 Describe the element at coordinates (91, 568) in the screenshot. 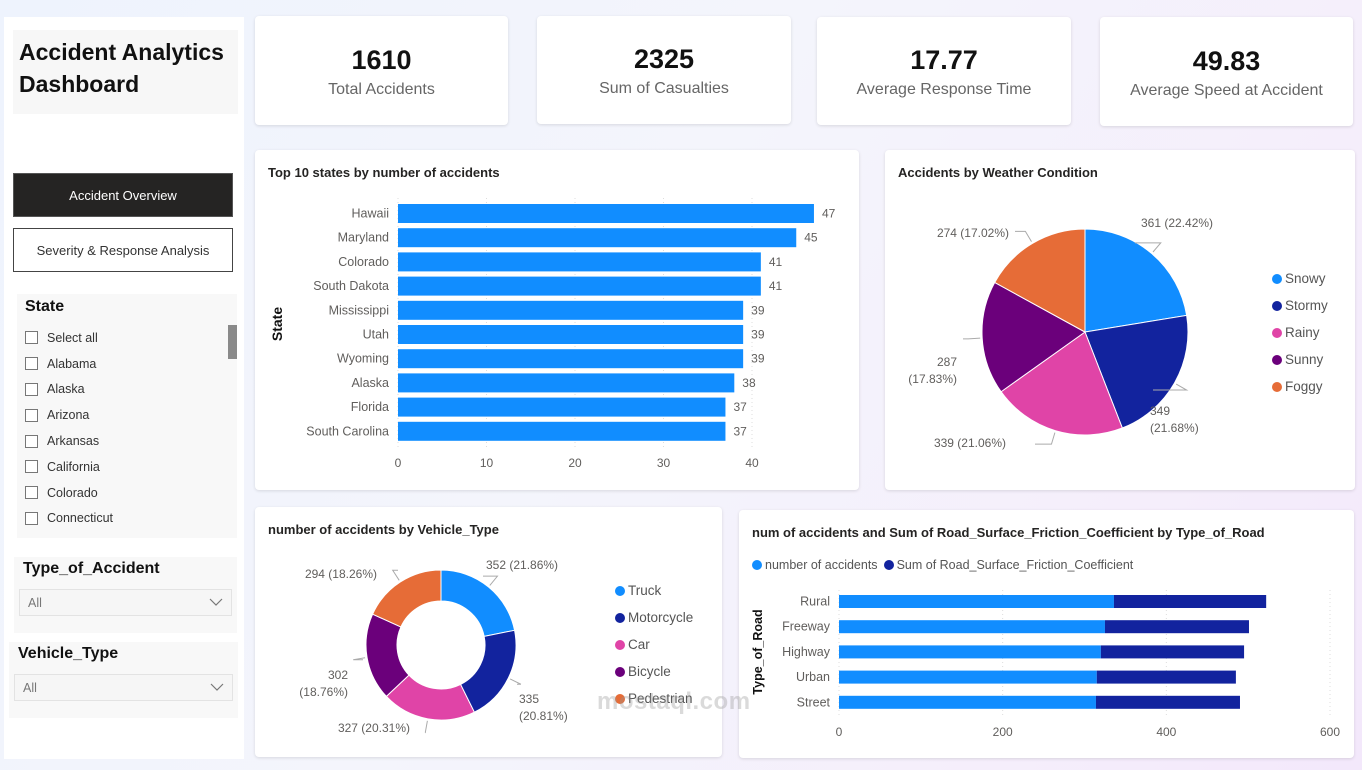

I see `type-of-accident-title: Type_of_Accident` at that location.